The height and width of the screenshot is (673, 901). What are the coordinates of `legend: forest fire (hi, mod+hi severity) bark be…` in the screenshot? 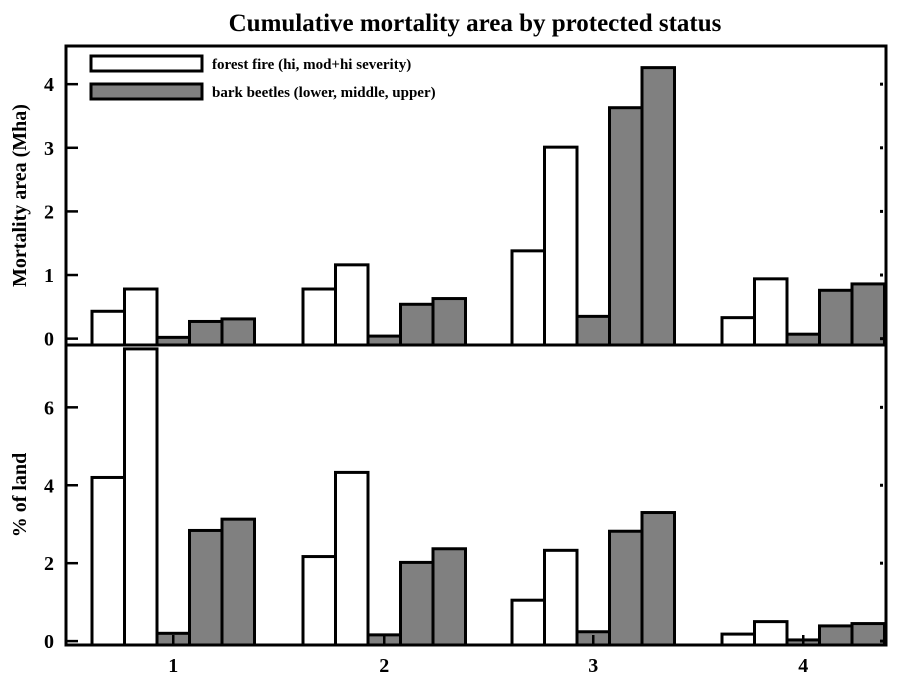 It's located at (262, 77).